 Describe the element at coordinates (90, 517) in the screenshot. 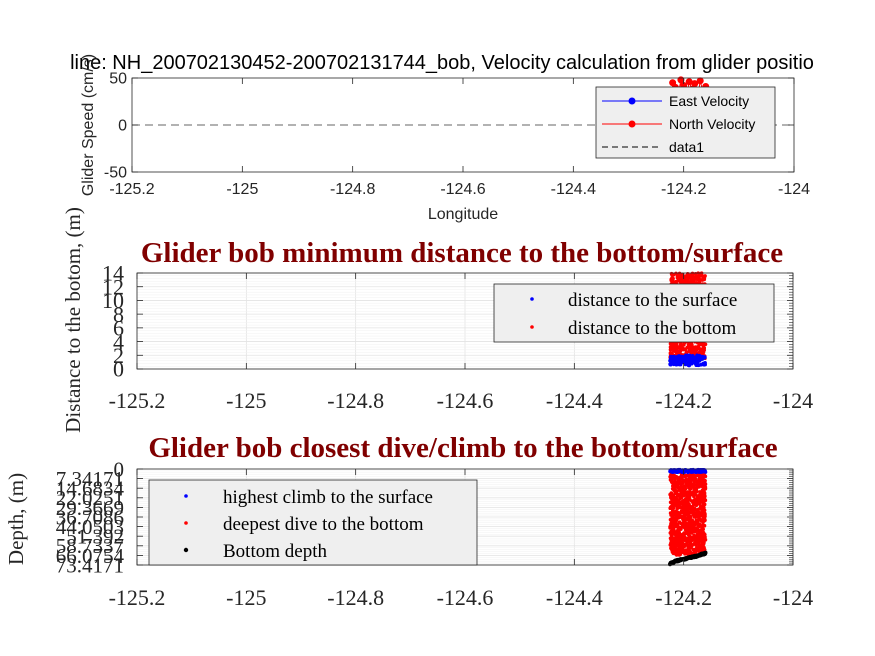

I see `y-tick-label: 36.7086` at that location.